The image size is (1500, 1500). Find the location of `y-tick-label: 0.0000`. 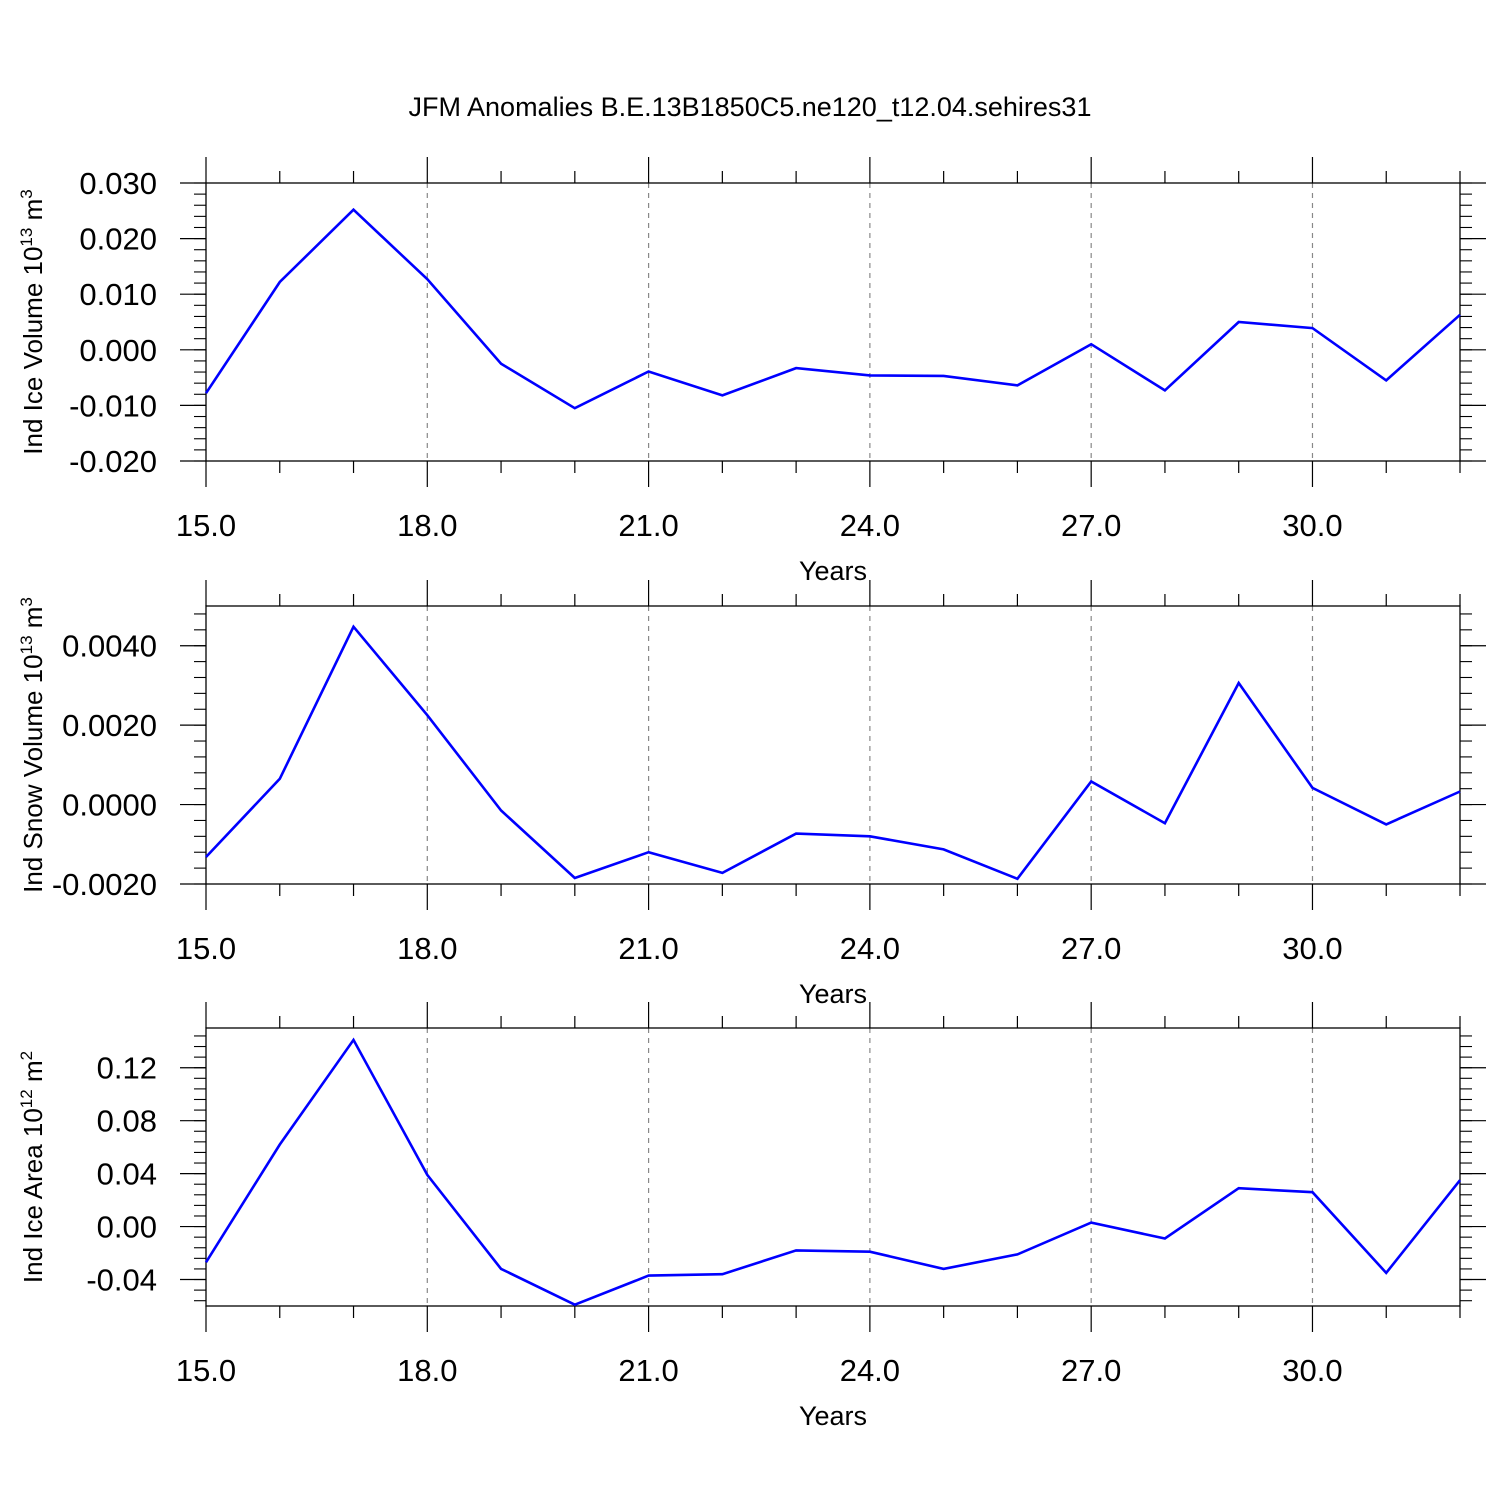

y-tick-label: 0.0000 is located at coordinates (109, 805).